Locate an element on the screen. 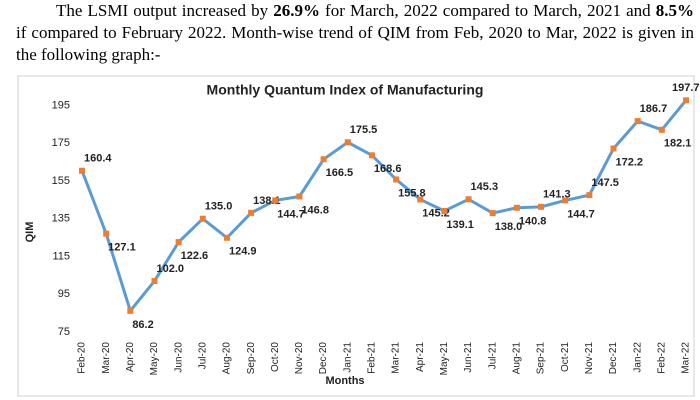 The width and height of the screenshot is (700, 400). x-tick-label: Feb-22 is located at coordinates (661, 358).